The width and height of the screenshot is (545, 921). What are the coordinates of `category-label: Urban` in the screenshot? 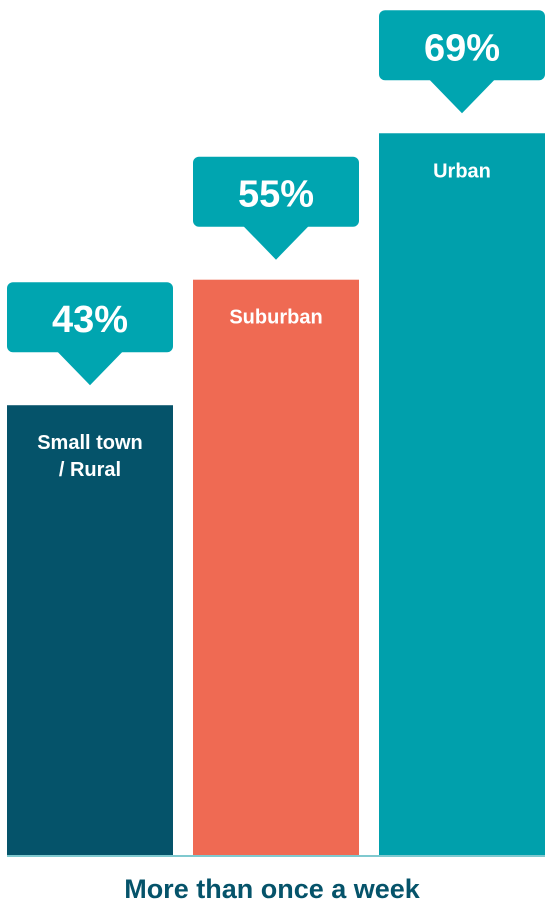 It's located at (462, 171).